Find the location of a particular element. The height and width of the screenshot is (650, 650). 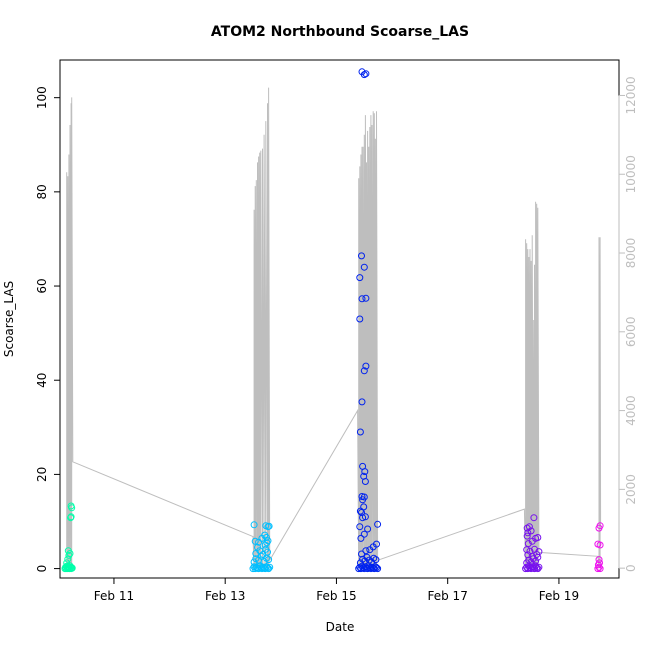

y-right-tick-label: 12000 is located at coordinates (631, 95).